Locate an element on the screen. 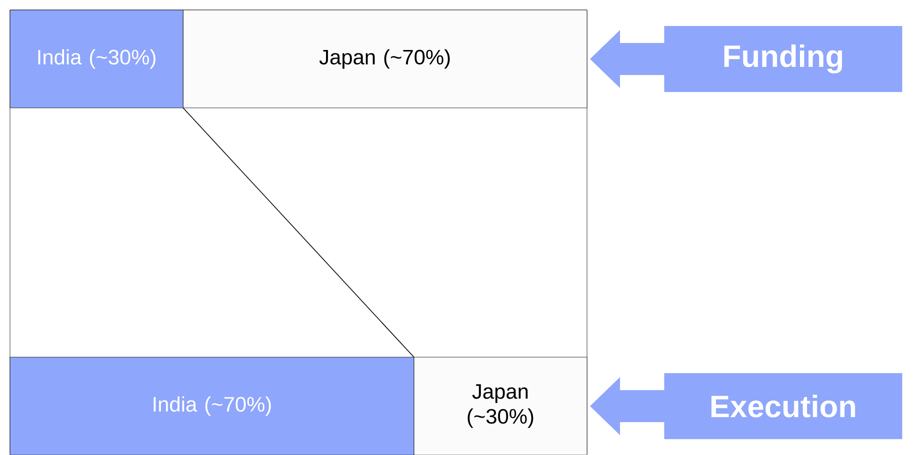  data-label: India (~70%) is located at coordinates (212, 406).